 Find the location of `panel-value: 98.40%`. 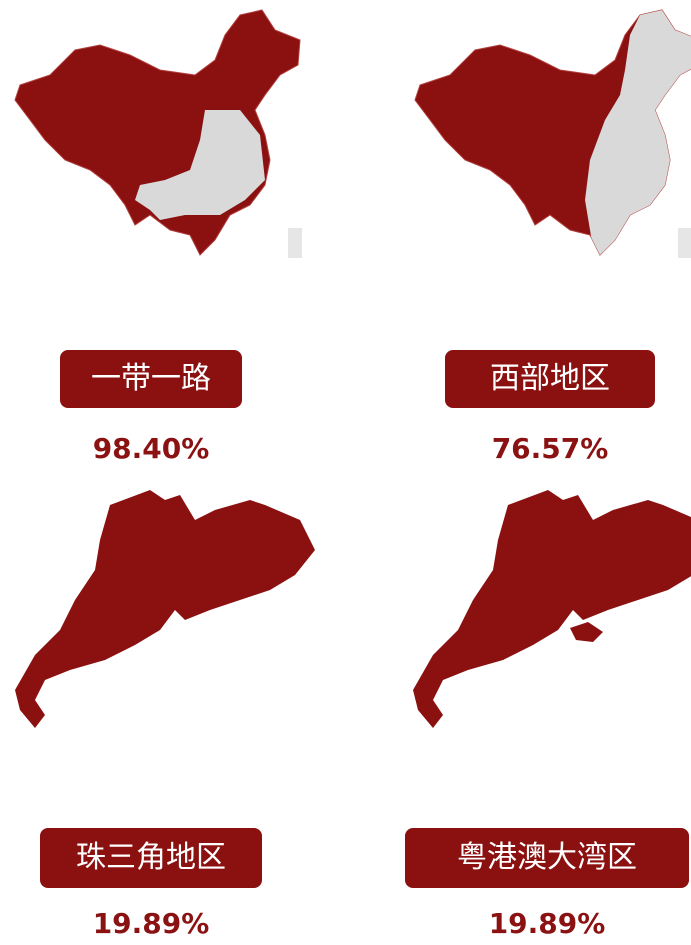

panel-value: 98.40% is located at coordinates (151, 448).